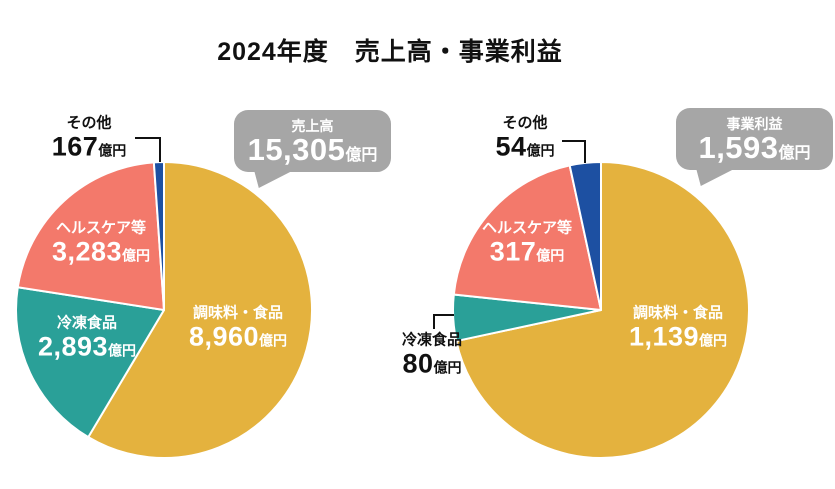 This screenshot has width=835, height=489. What do you see at coordinates (443, 321) in the screenshot?
I see `profit-frozen-leader-line` at bounding box center [443, 321].